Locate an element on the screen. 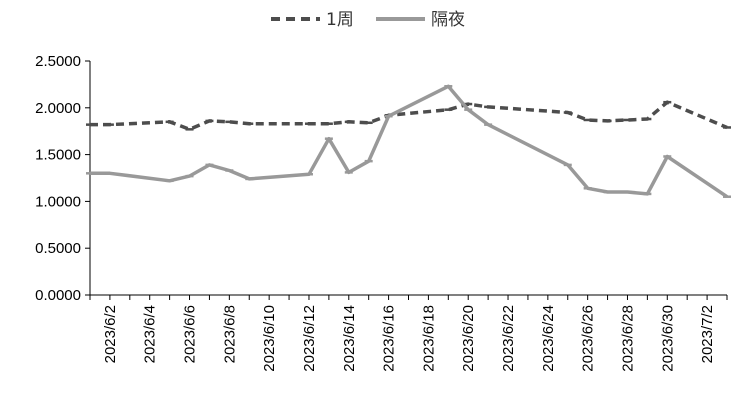 The height and width of the screenshot is (402, 733). y-axis-ticks: 0.0000 0.5000 1.0000 1.5000 2.0000 2.5000 is located at coordinates (62, 178).